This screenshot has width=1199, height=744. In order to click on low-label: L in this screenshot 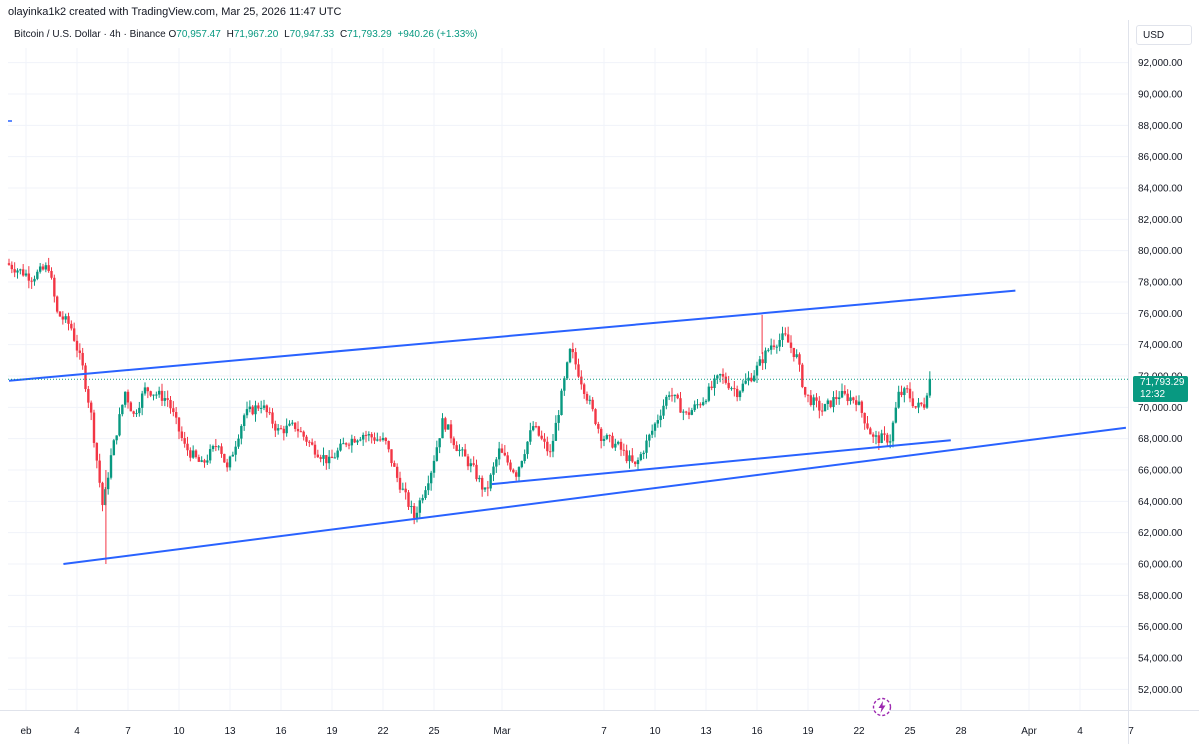, I will do `click(287, 34)`.